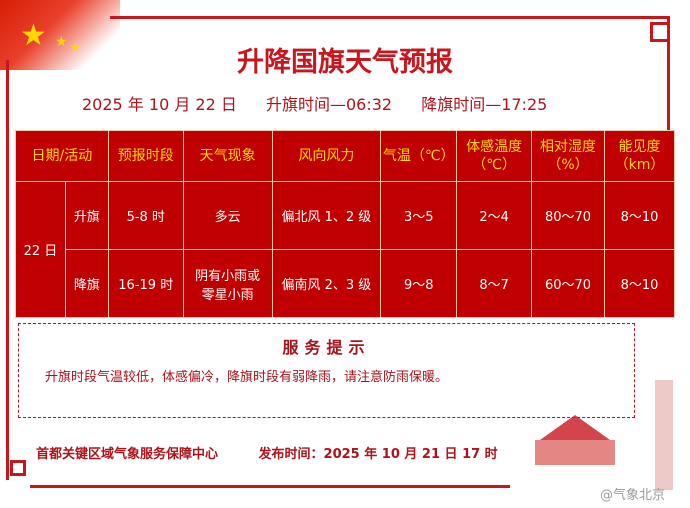 This screenshot has width=690, height=508. I want to click on raise-time: 升旗时间—06:32, so click(329, 104).